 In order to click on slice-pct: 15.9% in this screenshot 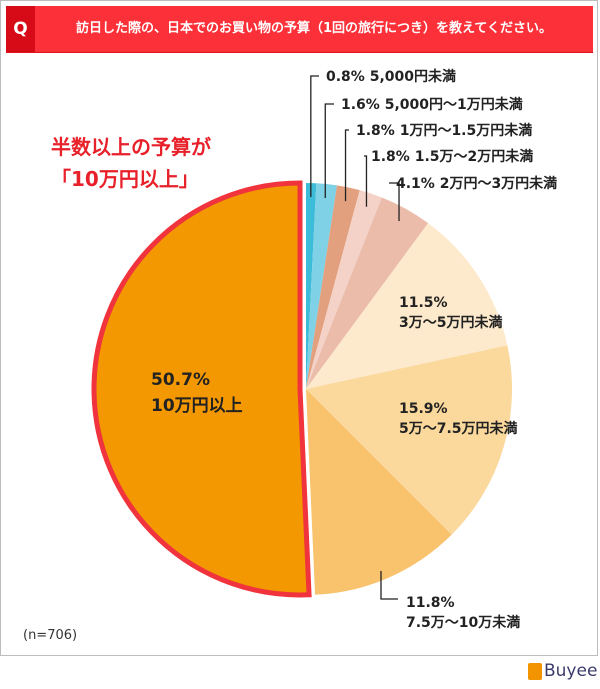, I will do `click(423, 409)`.